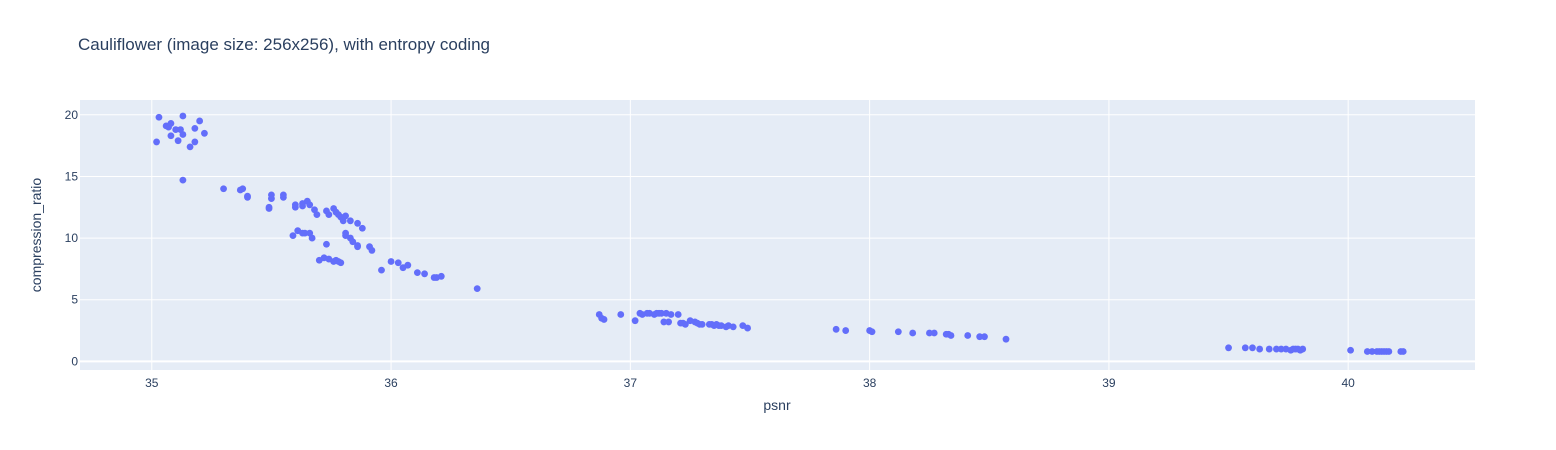 The image size is (1556, 450). Describe the element at coordinates (1109, 383) in the screenshot. I see `x-tick-label: 39` at that location.